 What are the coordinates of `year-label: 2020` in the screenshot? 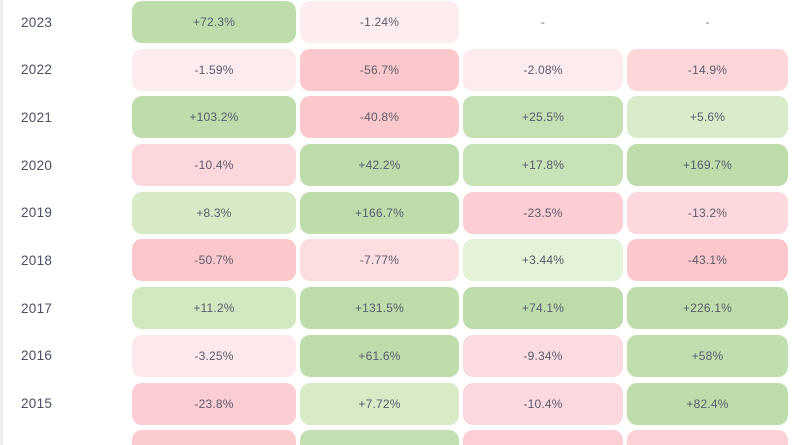 It's located at (37, 165).